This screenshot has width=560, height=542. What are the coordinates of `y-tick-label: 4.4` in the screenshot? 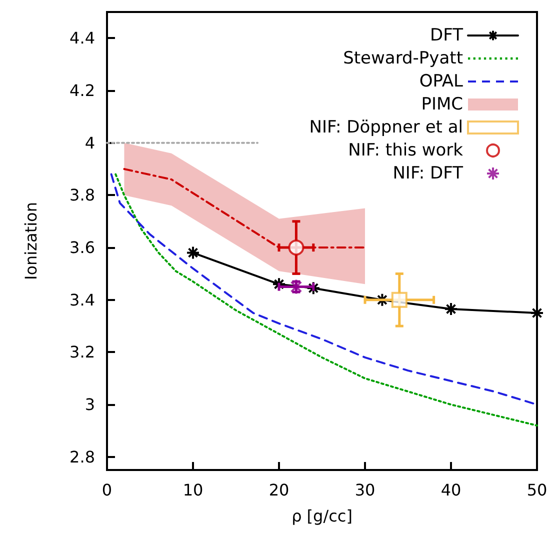 It's located at (82, 38).